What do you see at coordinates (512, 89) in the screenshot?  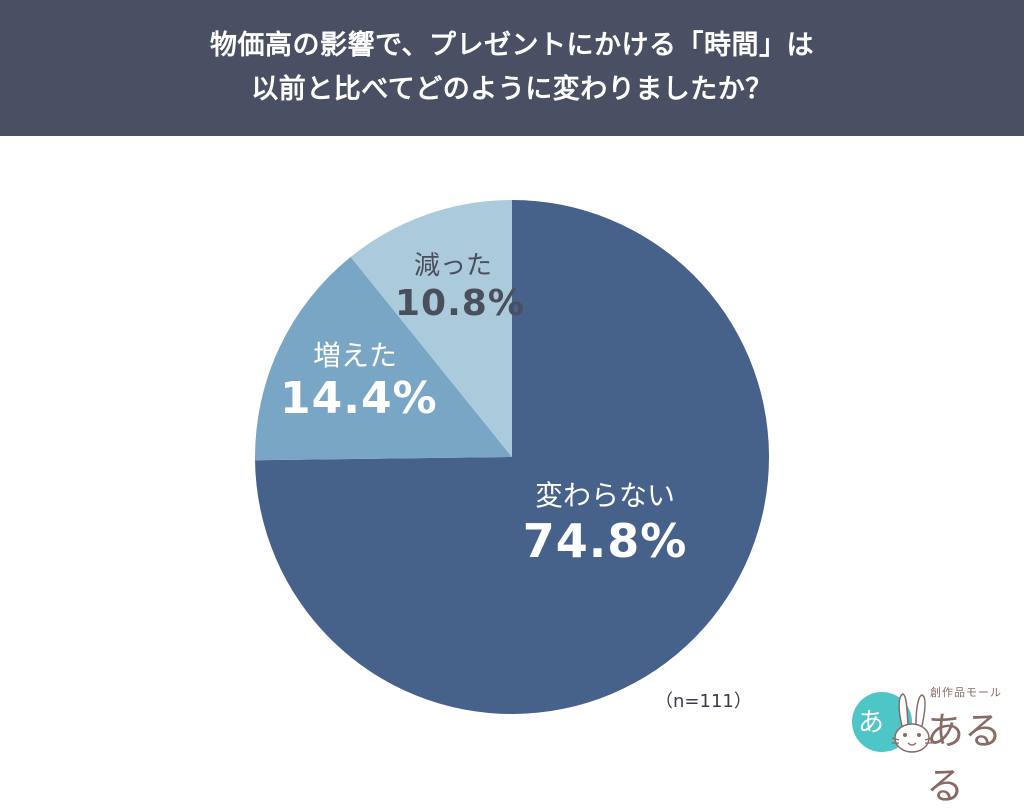 I see `chart-title-line-2: 以前と比べてどのように変わりましたか？` at bounding box center [512, 89].